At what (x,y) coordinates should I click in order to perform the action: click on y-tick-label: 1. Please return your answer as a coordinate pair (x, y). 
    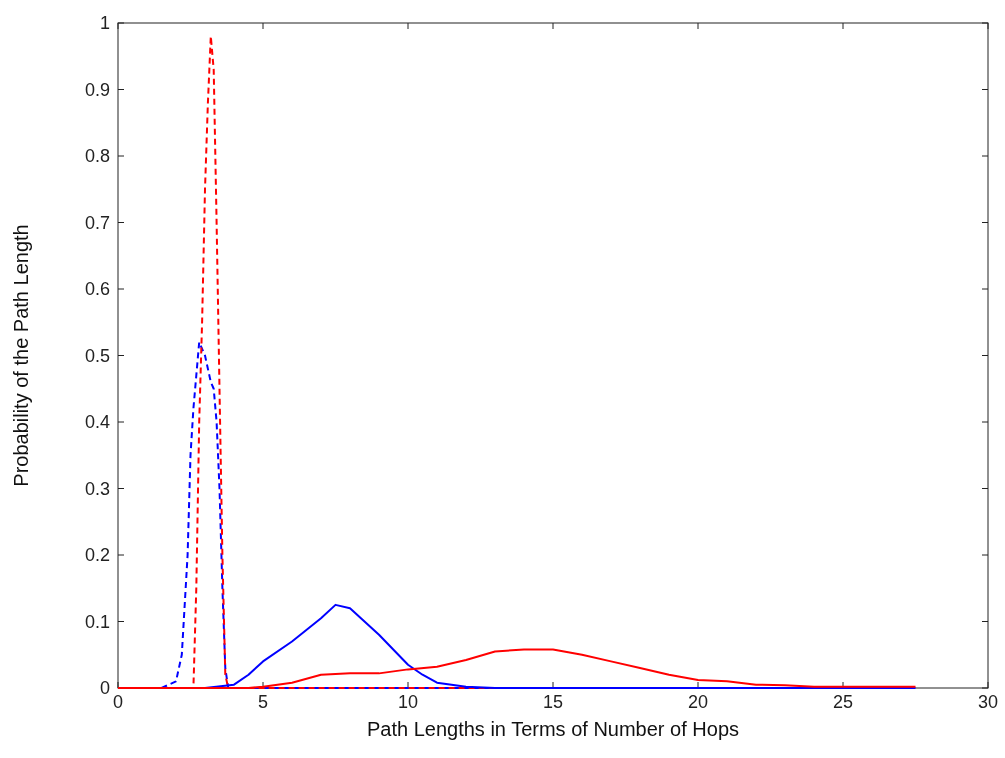
    Looking at the image, I should click on (104, 23).